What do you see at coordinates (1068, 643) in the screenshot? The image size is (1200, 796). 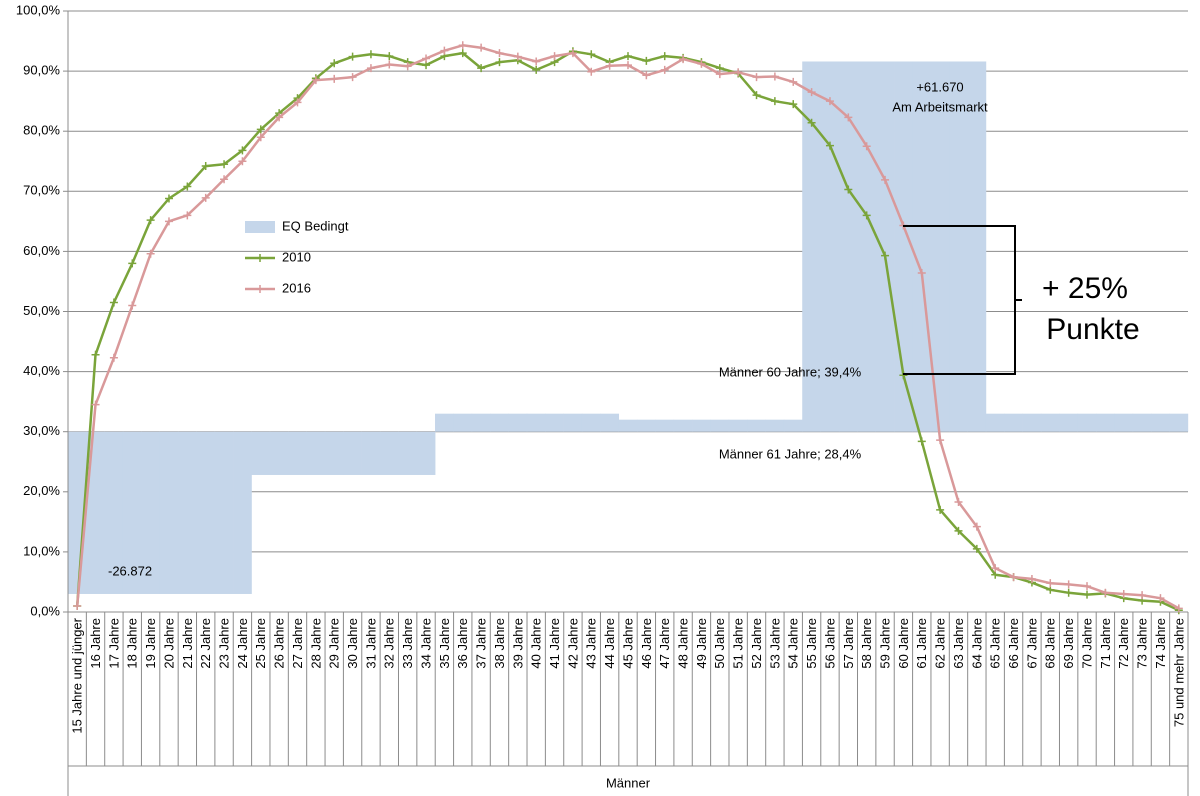 I see `x-tick-label: 69 Jahre` at bounding box center [1068, 643].